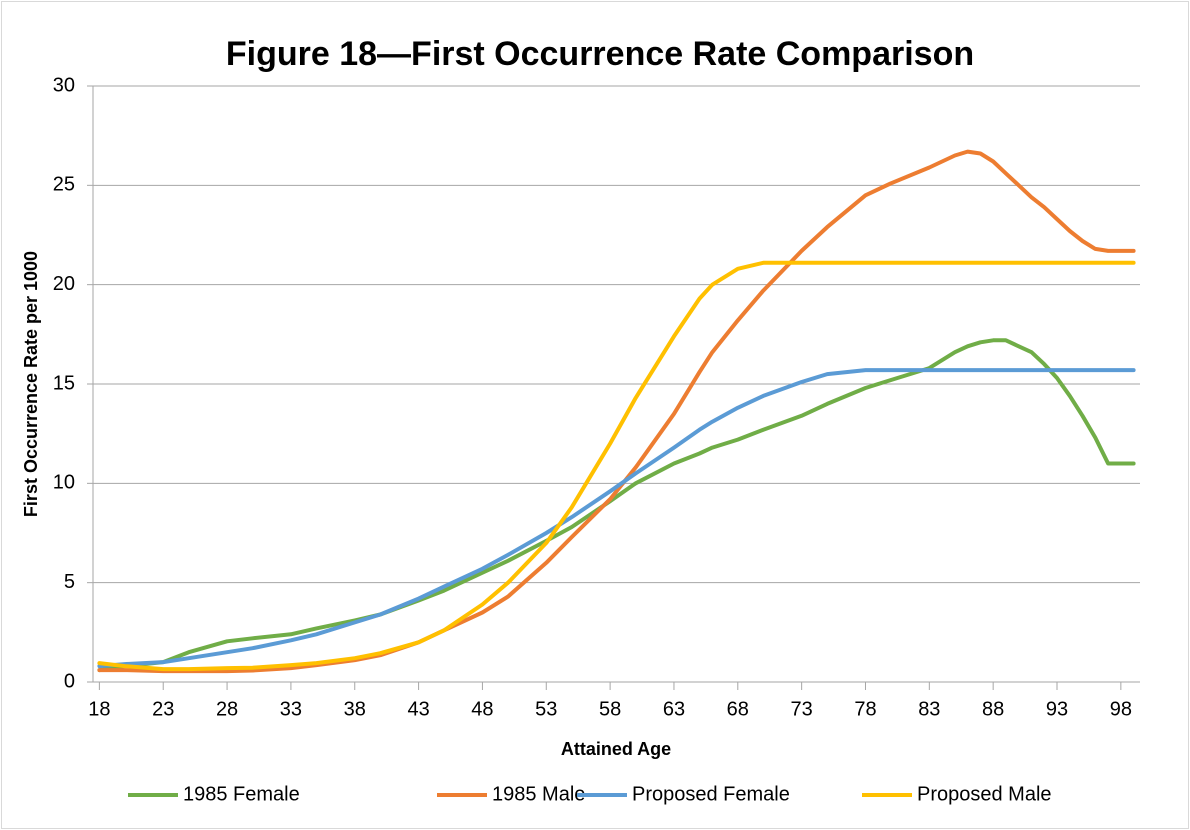 This screenshot has height=830, width=1190. What do you see at coordinates (482, 709) in the screenshot?
I see `x-tick-label: 48` at bounding box center [482, 709].